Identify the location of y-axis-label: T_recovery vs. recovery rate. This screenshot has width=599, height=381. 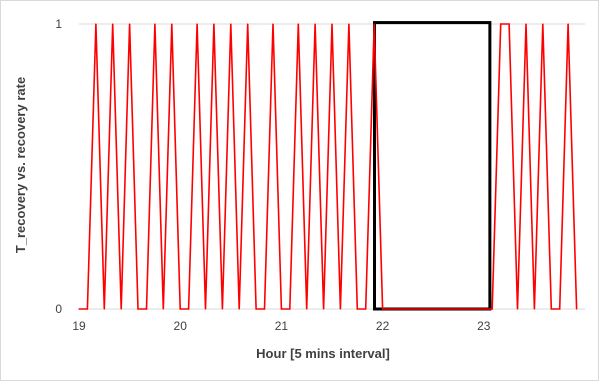
(20, 165).